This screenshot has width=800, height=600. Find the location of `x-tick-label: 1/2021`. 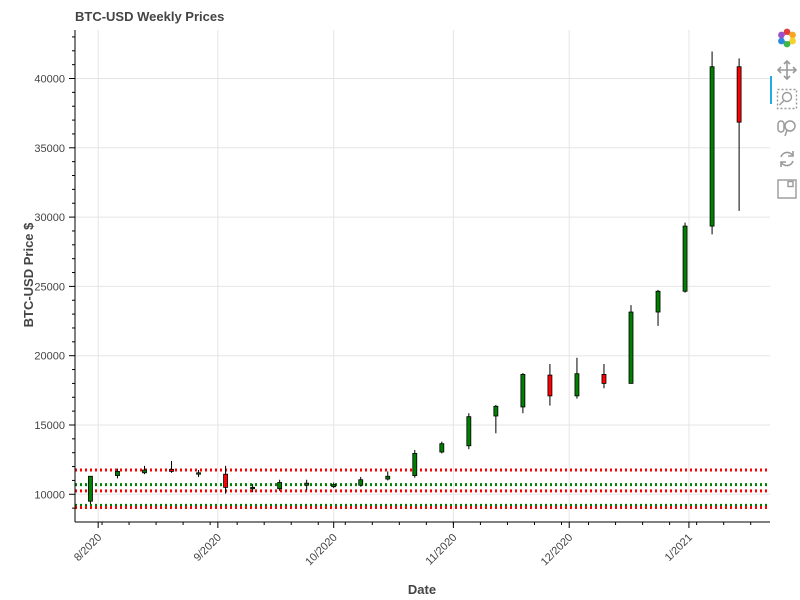

x-tick-label: 1/2021 is located at coordinates (679, 548).